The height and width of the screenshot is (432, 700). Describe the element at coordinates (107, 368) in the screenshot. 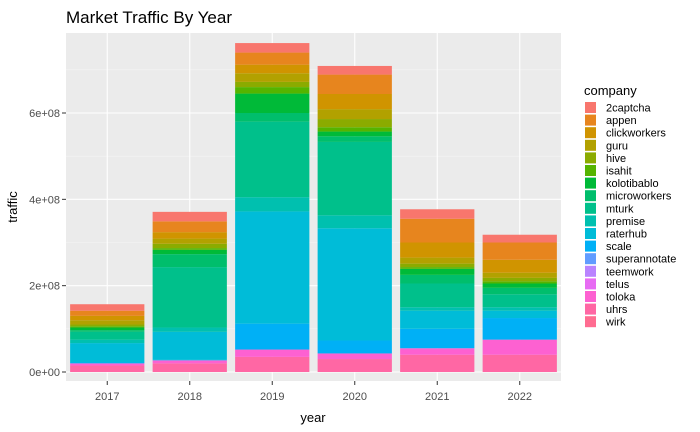

I see `bar-segment-uhrs-2017` at that location.